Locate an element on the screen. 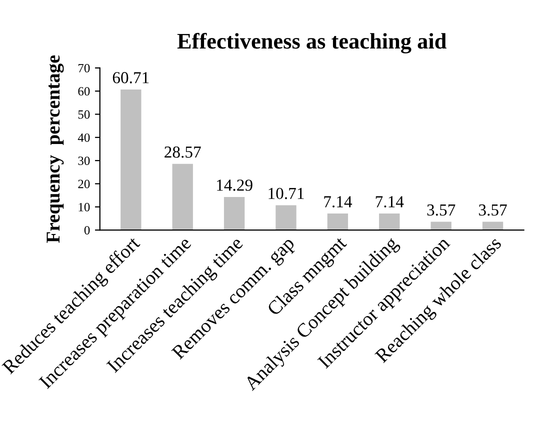 The height and width of the screenshot is (430, 540). chart-title: Effectiveness as teaching aid is located at coordinates (311, 43).